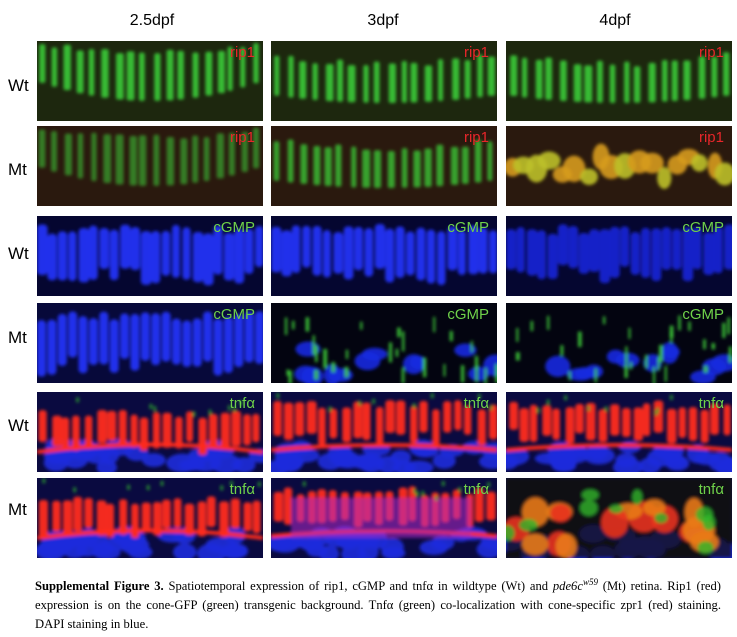 The height and width of the screenshot is (637, 737). I want to click on caption-allele: w59, so click(590, 582).